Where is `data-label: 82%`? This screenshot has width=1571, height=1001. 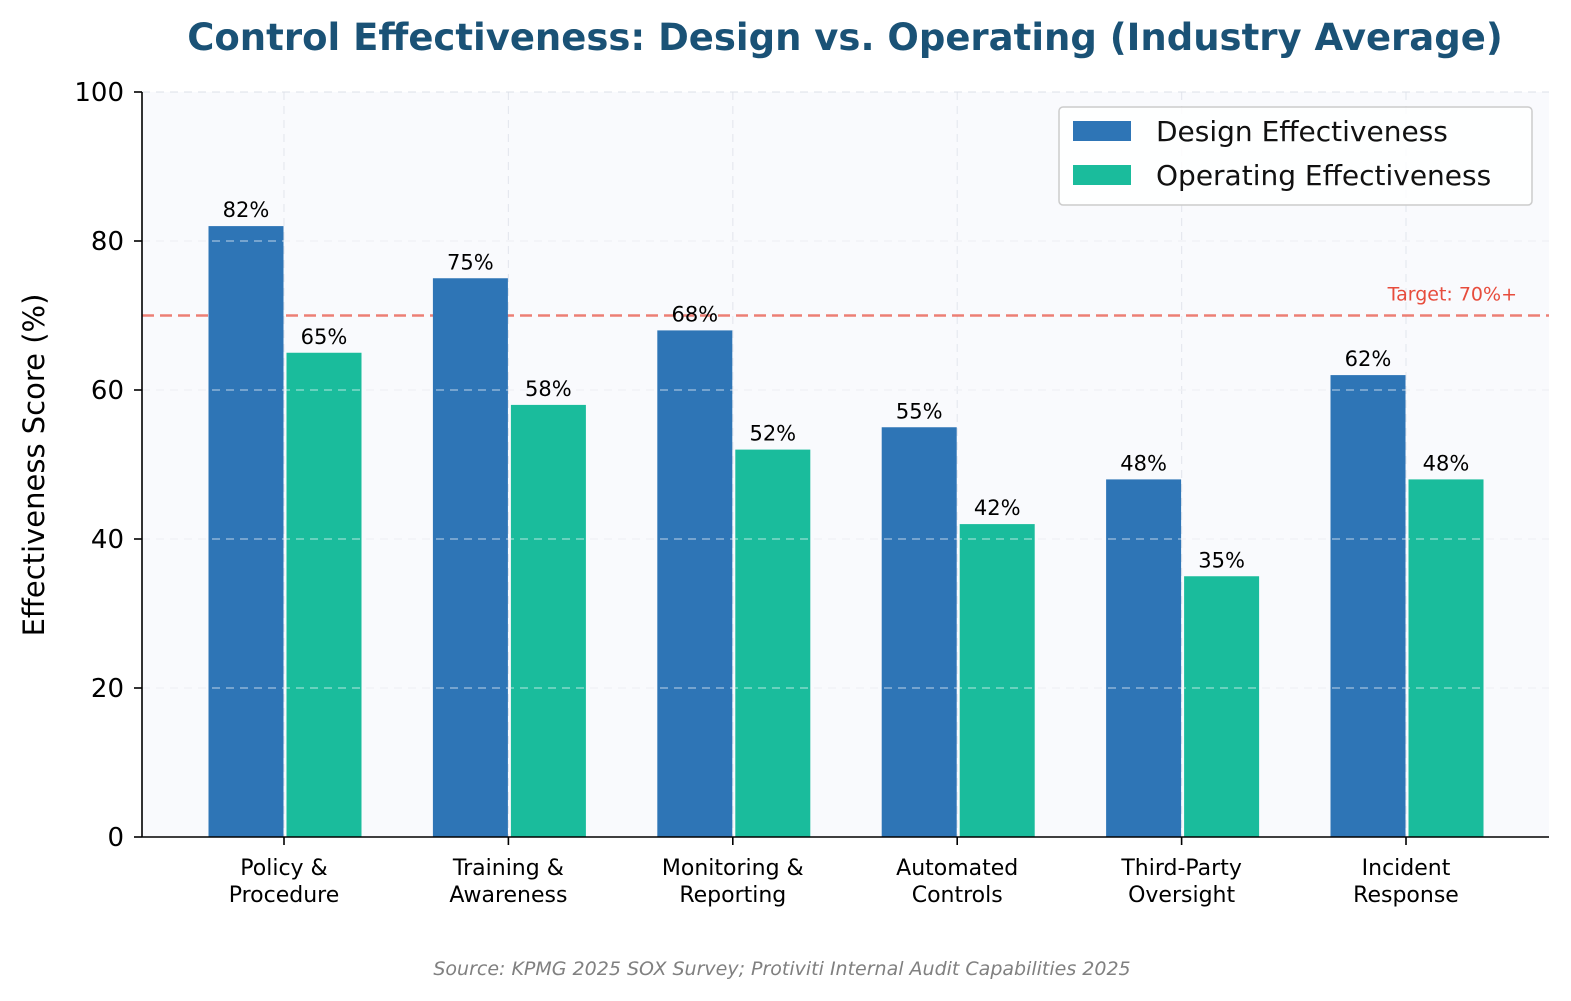
data-label: 82% is located at coordinates (246, 210).